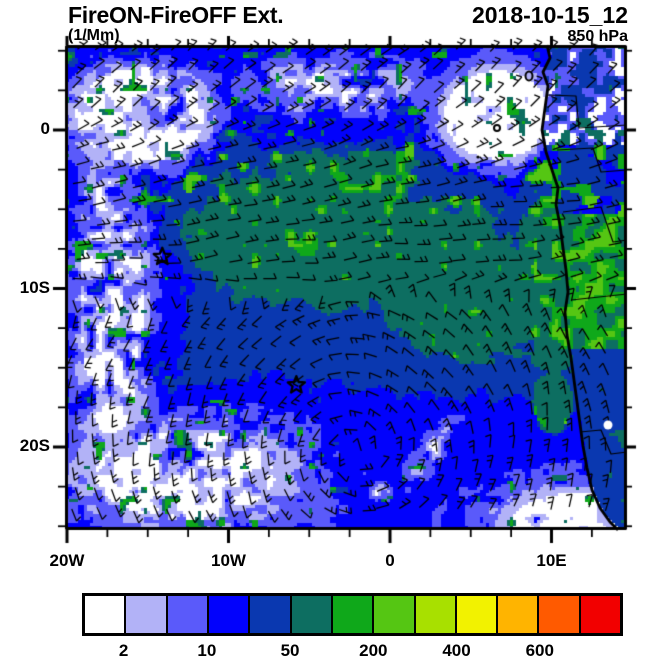 The height and width of the screenshot is (667, 650). Describe the element at coordinates (34, 287) in the screenshot. I see `lat-tick-label: 10S` at that location.